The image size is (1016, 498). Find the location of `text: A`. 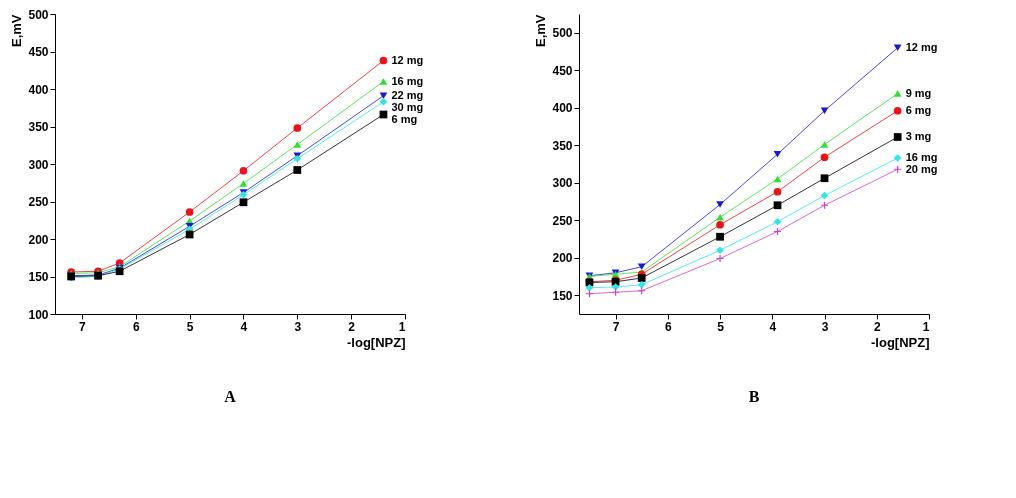

text: A is located at coordinates (230, 396).